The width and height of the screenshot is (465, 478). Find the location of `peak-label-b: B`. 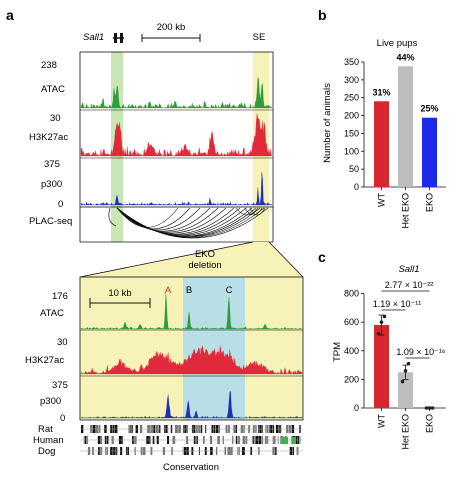

peak-label-b: B is located at coordinates (189, 290).